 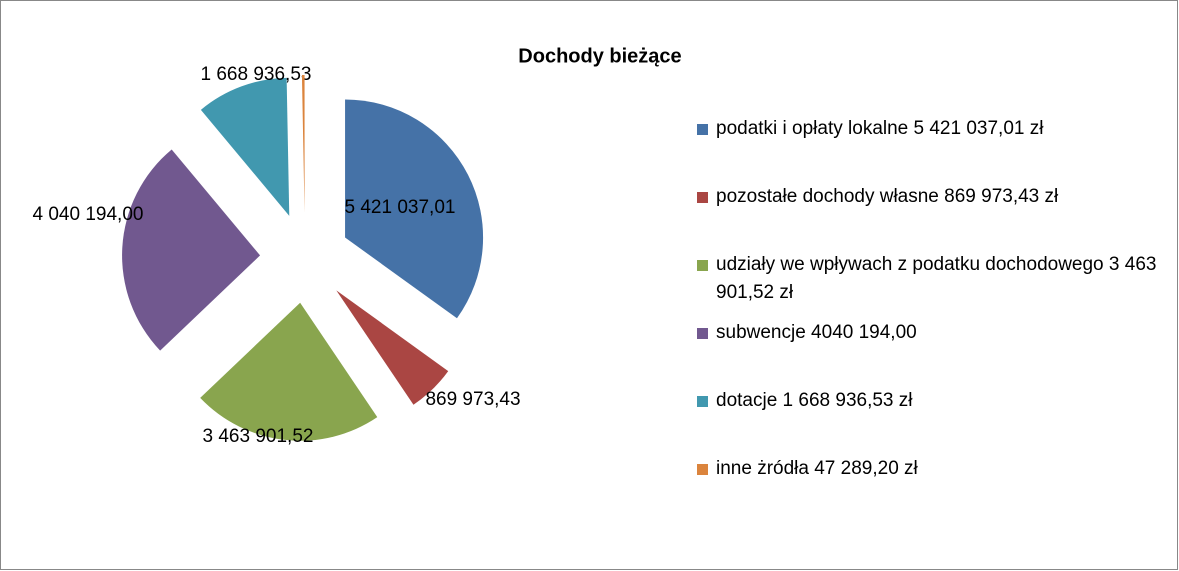 What do you see at coordinates (932, 401) in the screenshot?
I see `legend-item: dotacje 1 668 936,53 zł` at bounding box center [932, 401].